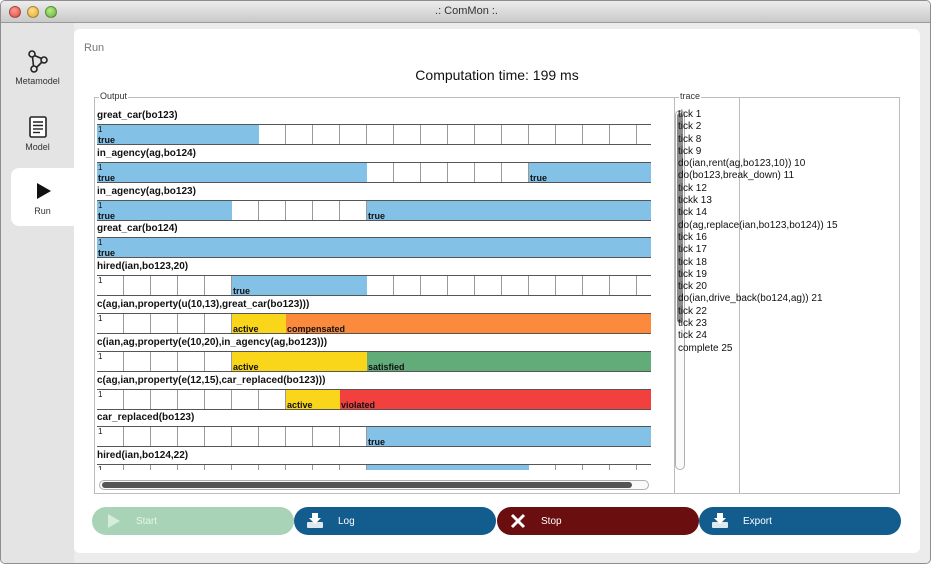 The height and width of the screenshot is (564, 931). What do you see at coordinates (757, 521) in the screenshot?
I see `export-button-label: Export` at bounding box center [757, 521].